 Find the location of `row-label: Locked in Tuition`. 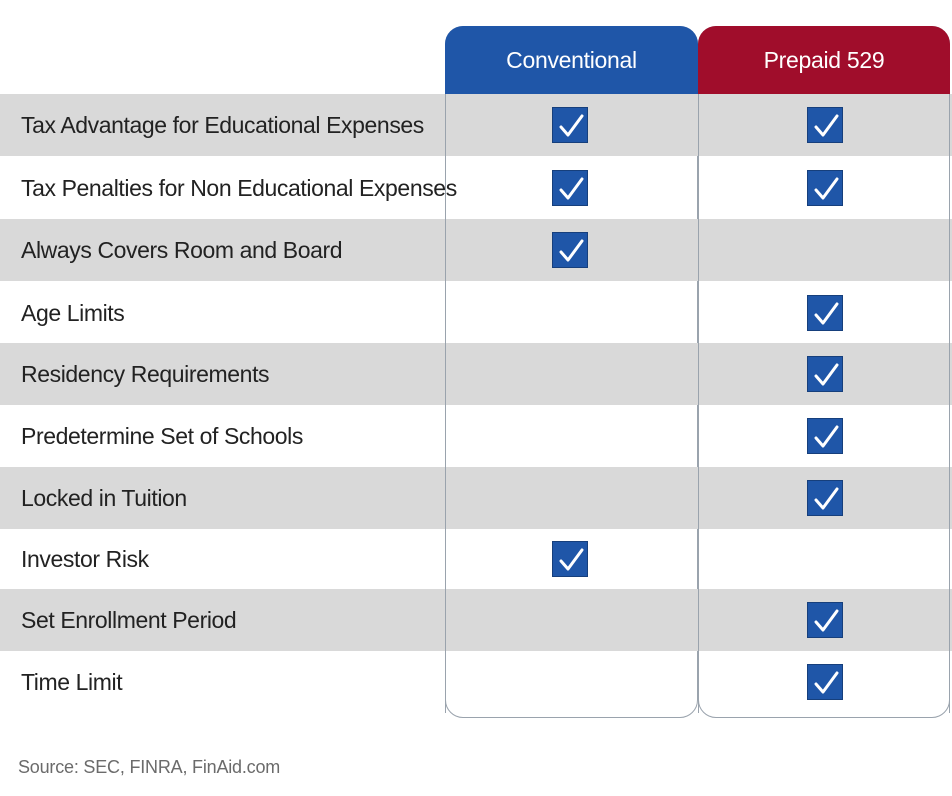

row-label: Locked in Tuition is located at coordinates (104, 497).